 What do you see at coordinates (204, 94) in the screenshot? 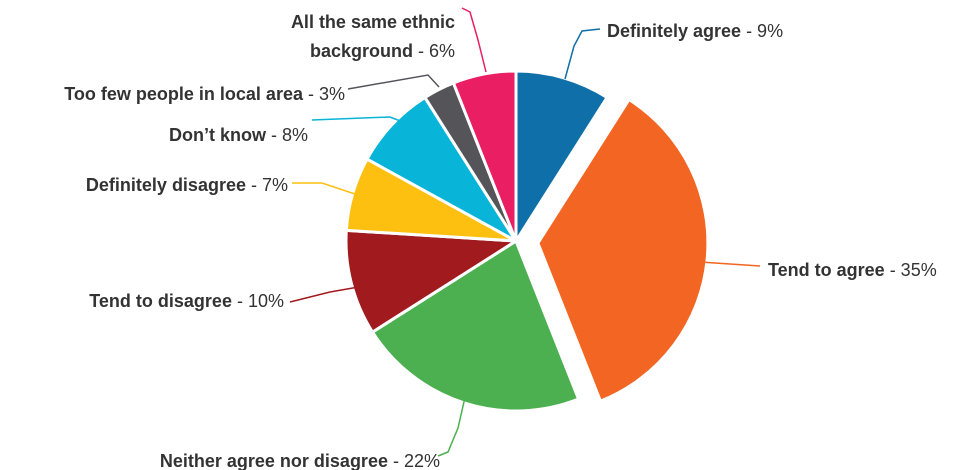
I see `slice-label-too-few-people-in-local-area: Too few people in local area - 3%` at bounding box center [204, 94].